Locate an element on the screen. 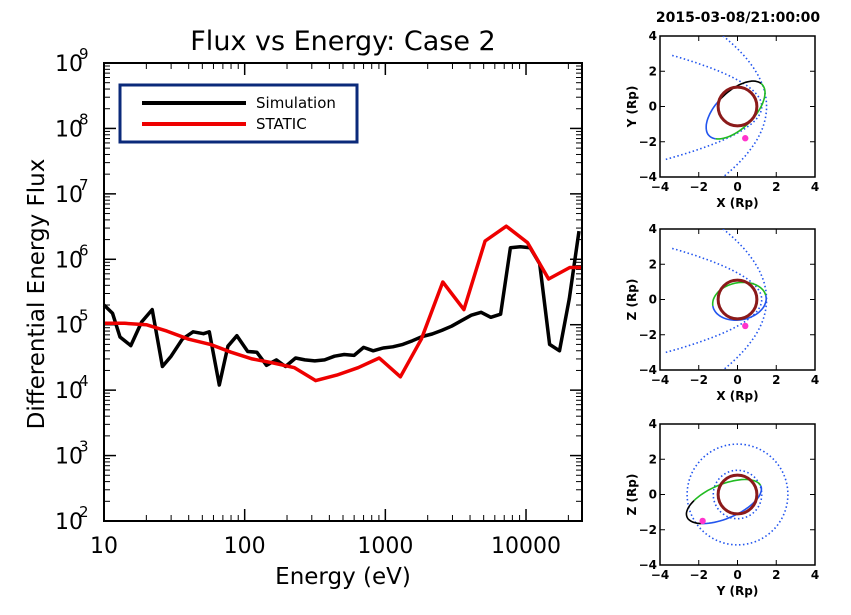  series-line-simulation is located at coordinates (341, 308).